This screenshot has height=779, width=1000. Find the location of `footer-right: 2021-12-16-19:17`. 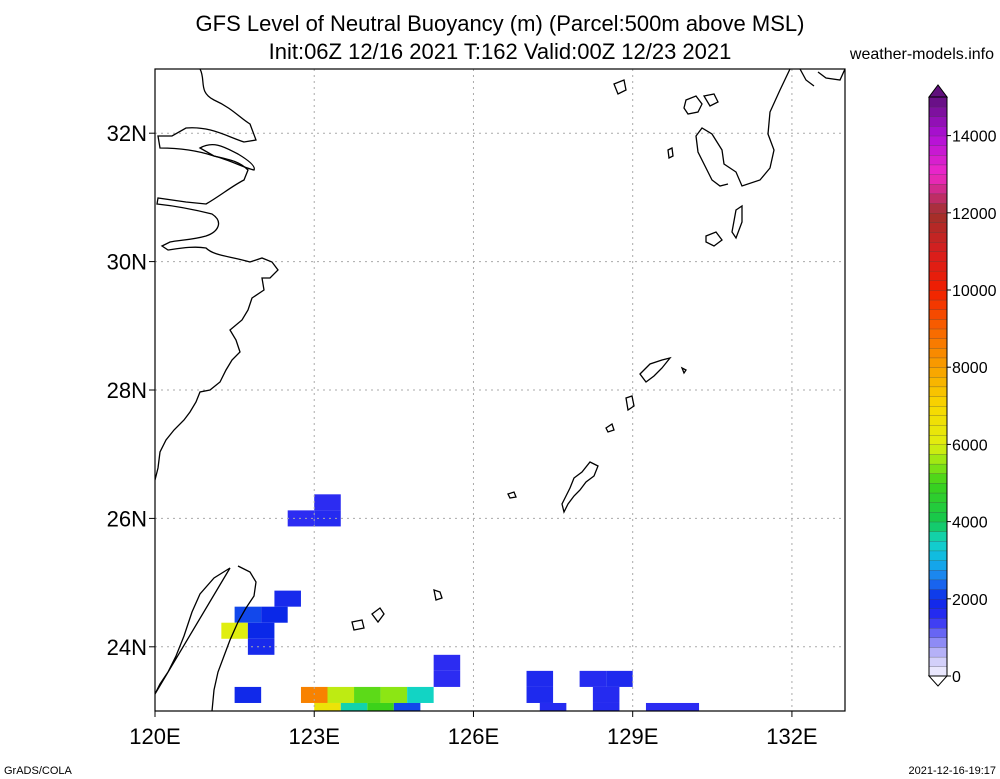

footer-right: 2021-12-16-19:17 is located at coordinates (952, 771).